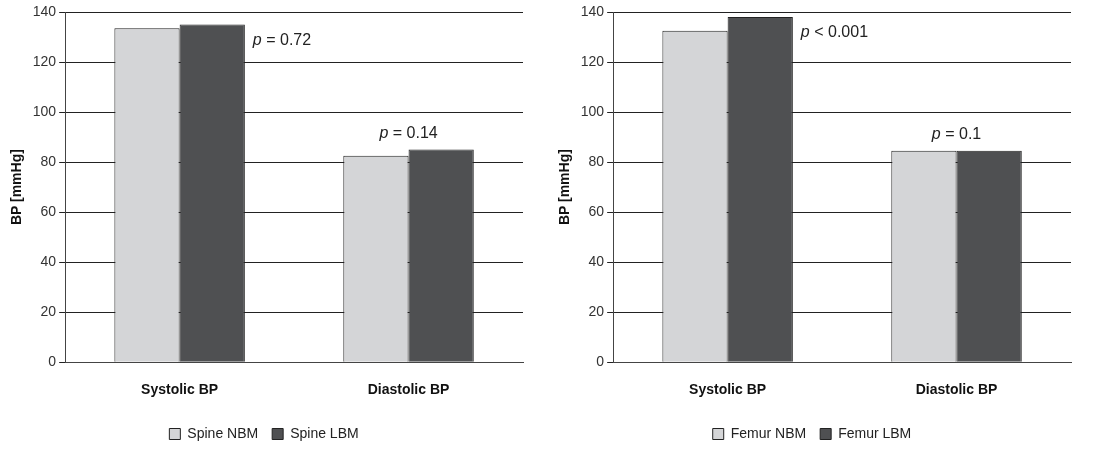 This screenshot has width=1096, height=461. Describe the element at coordinates (875, 432) in the screenshot. I see `legend-label: Femur LBM` at that location.